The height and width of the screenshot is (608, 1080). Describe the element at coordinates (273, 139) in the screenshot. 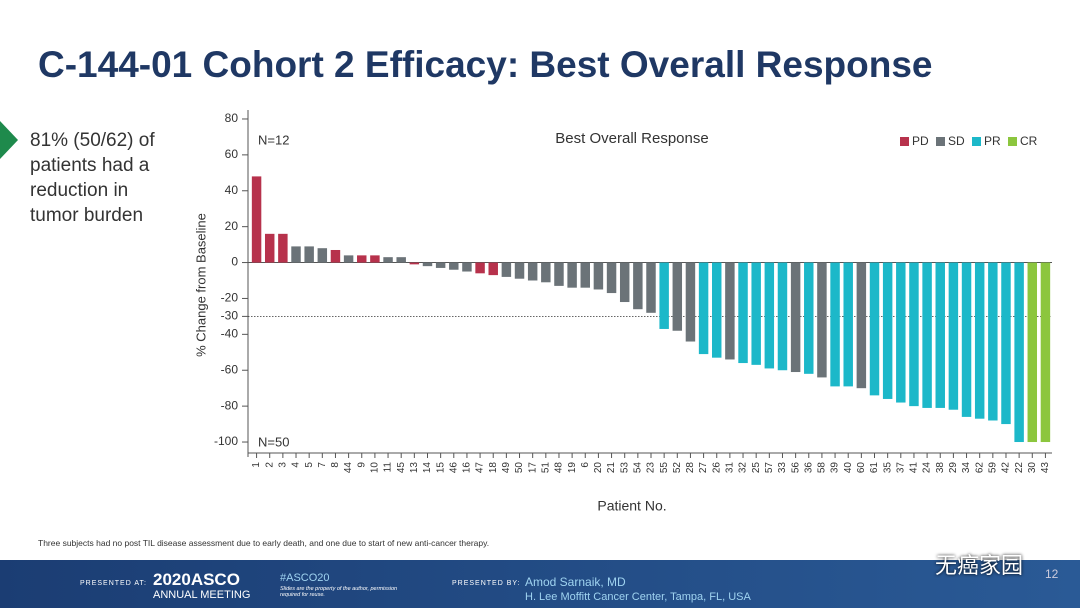

I see `annotation: N=12` at that location.